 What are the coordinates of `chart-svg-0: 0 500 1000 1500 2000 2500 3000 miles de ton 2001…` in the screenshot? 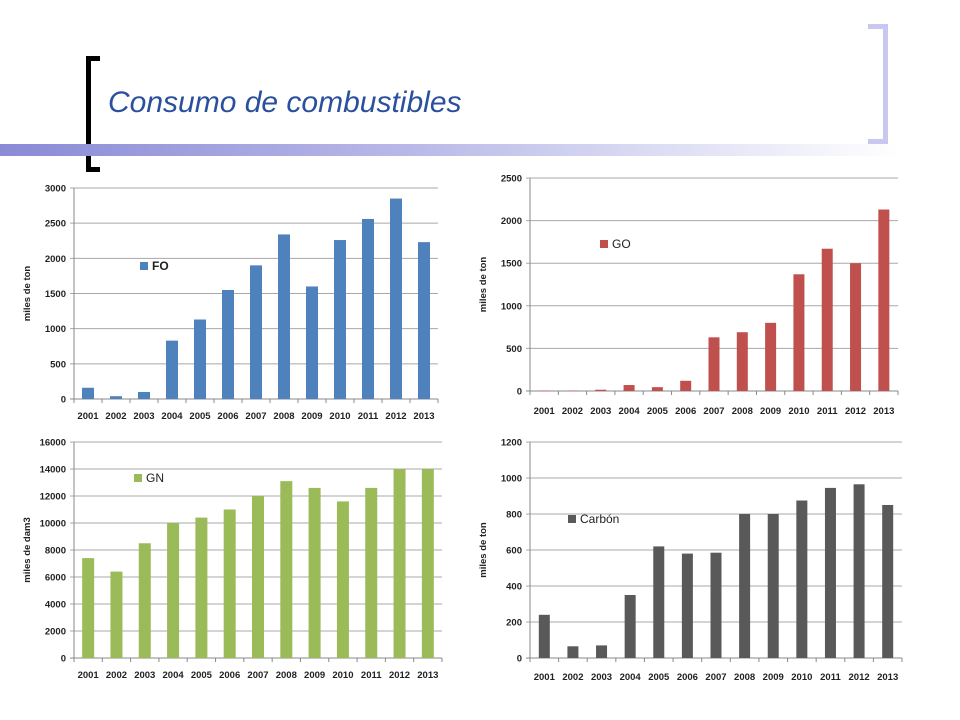 It's located at (230, 303).